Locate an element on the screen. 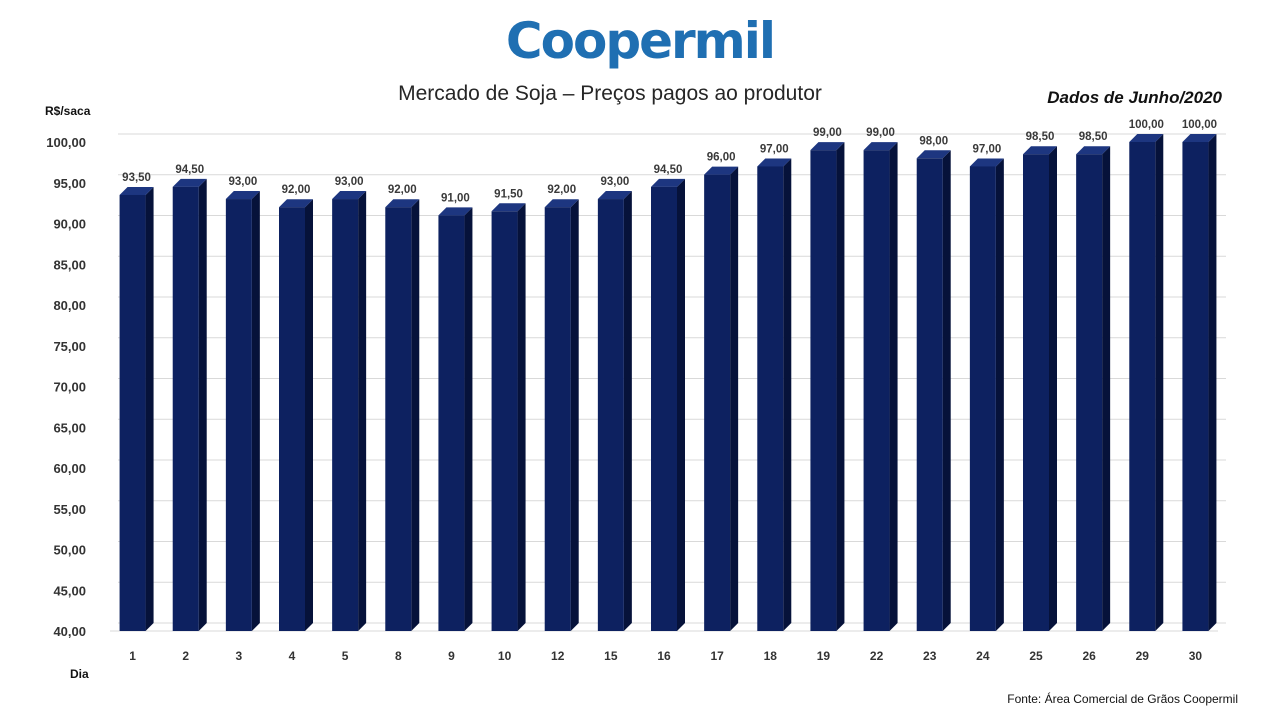 The height and width of the screenshot is (720, 1280). data-label: 91,50 is located at coordinates (508, 194).